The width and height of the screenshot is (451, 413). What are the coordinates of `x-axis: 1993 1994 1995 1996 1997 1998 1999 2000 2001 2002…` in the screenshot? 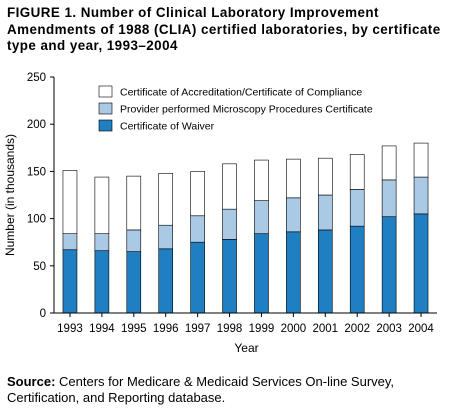 It's located at (245, 333).